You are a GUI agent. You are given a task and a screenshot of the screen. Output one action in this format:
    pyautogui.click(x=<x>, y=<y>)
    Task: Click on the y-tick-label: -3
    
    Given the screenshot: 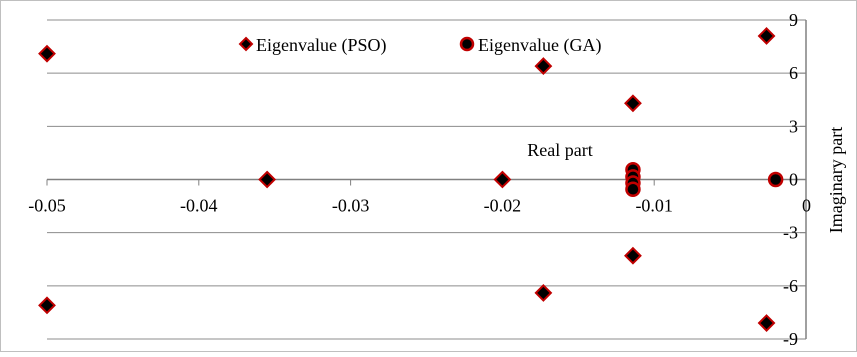 What is the action you would take?
    pyautogui.click(x=790, y=233)
    